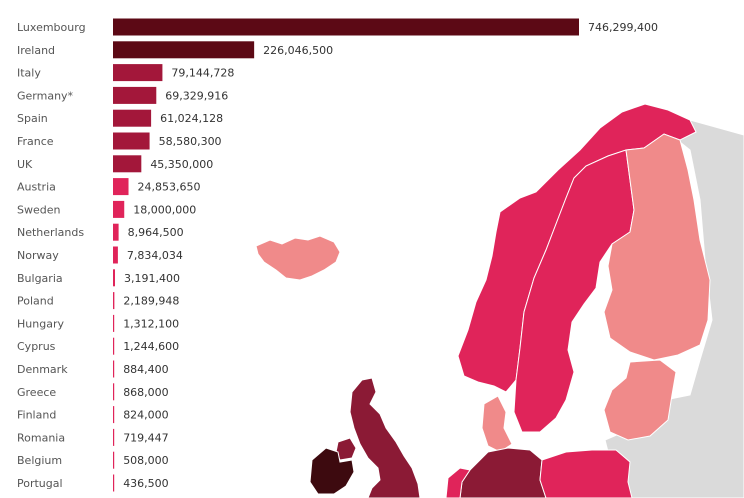 The width and height of the screenshot is (744, 498). What do you see at coordinates (51, 27) in the screenshot?
I see `category-label: Luxembourg` at bounding box center [51, 27].